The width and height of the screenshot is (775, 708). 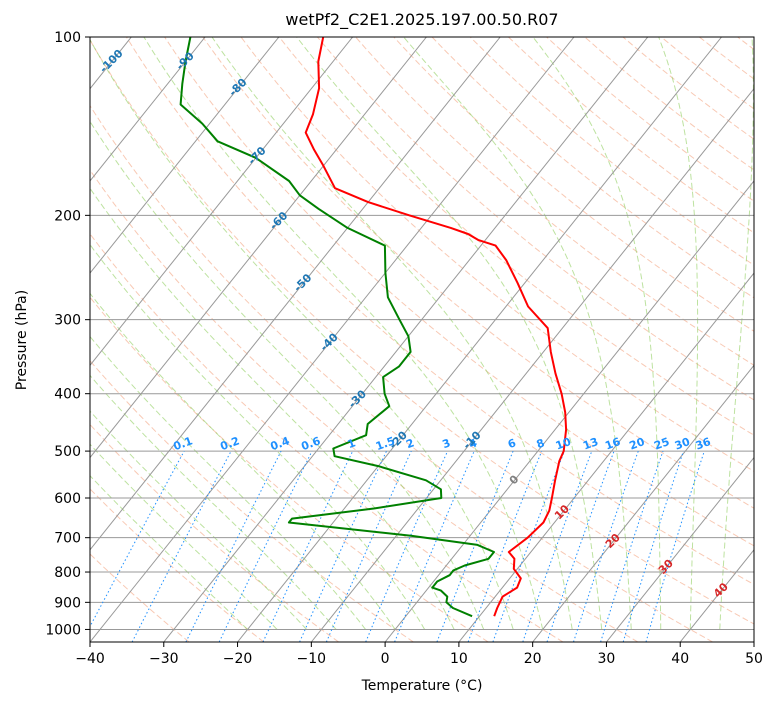 What do you see at coordinates (164, 659) in the screenshot?
I see `x-tick-label: −30` at bounding box center [164, 659].